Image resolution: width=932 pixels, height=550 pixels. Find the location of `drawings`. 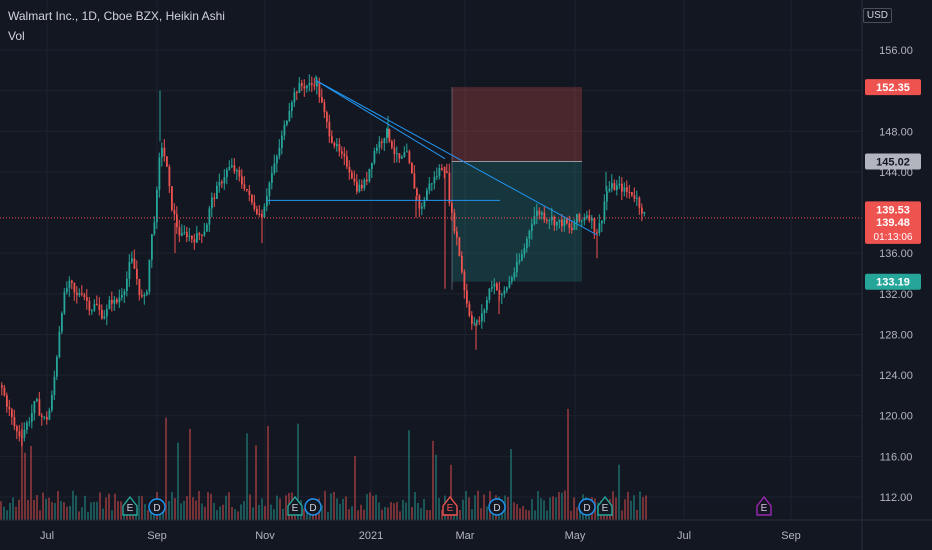

drawings is located at coordinates (432, 158).